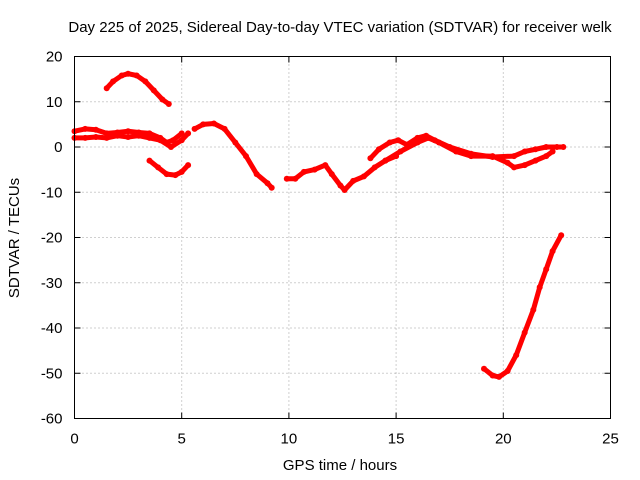 The width and height of the screenshot is (640, 480). Describe the element at coordinates (54, 57) in the screenshot. I see `y-tick-label: 20` at that location.